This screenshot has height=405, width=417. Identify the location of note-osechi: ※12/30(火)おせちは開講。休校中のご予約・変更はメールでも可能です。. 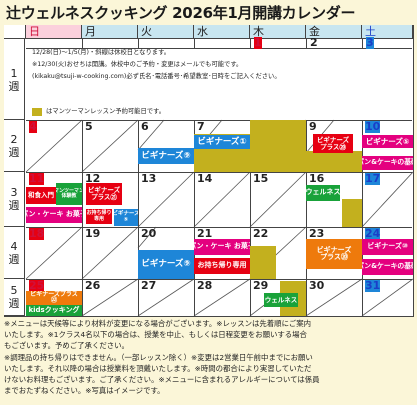
(137, 64).